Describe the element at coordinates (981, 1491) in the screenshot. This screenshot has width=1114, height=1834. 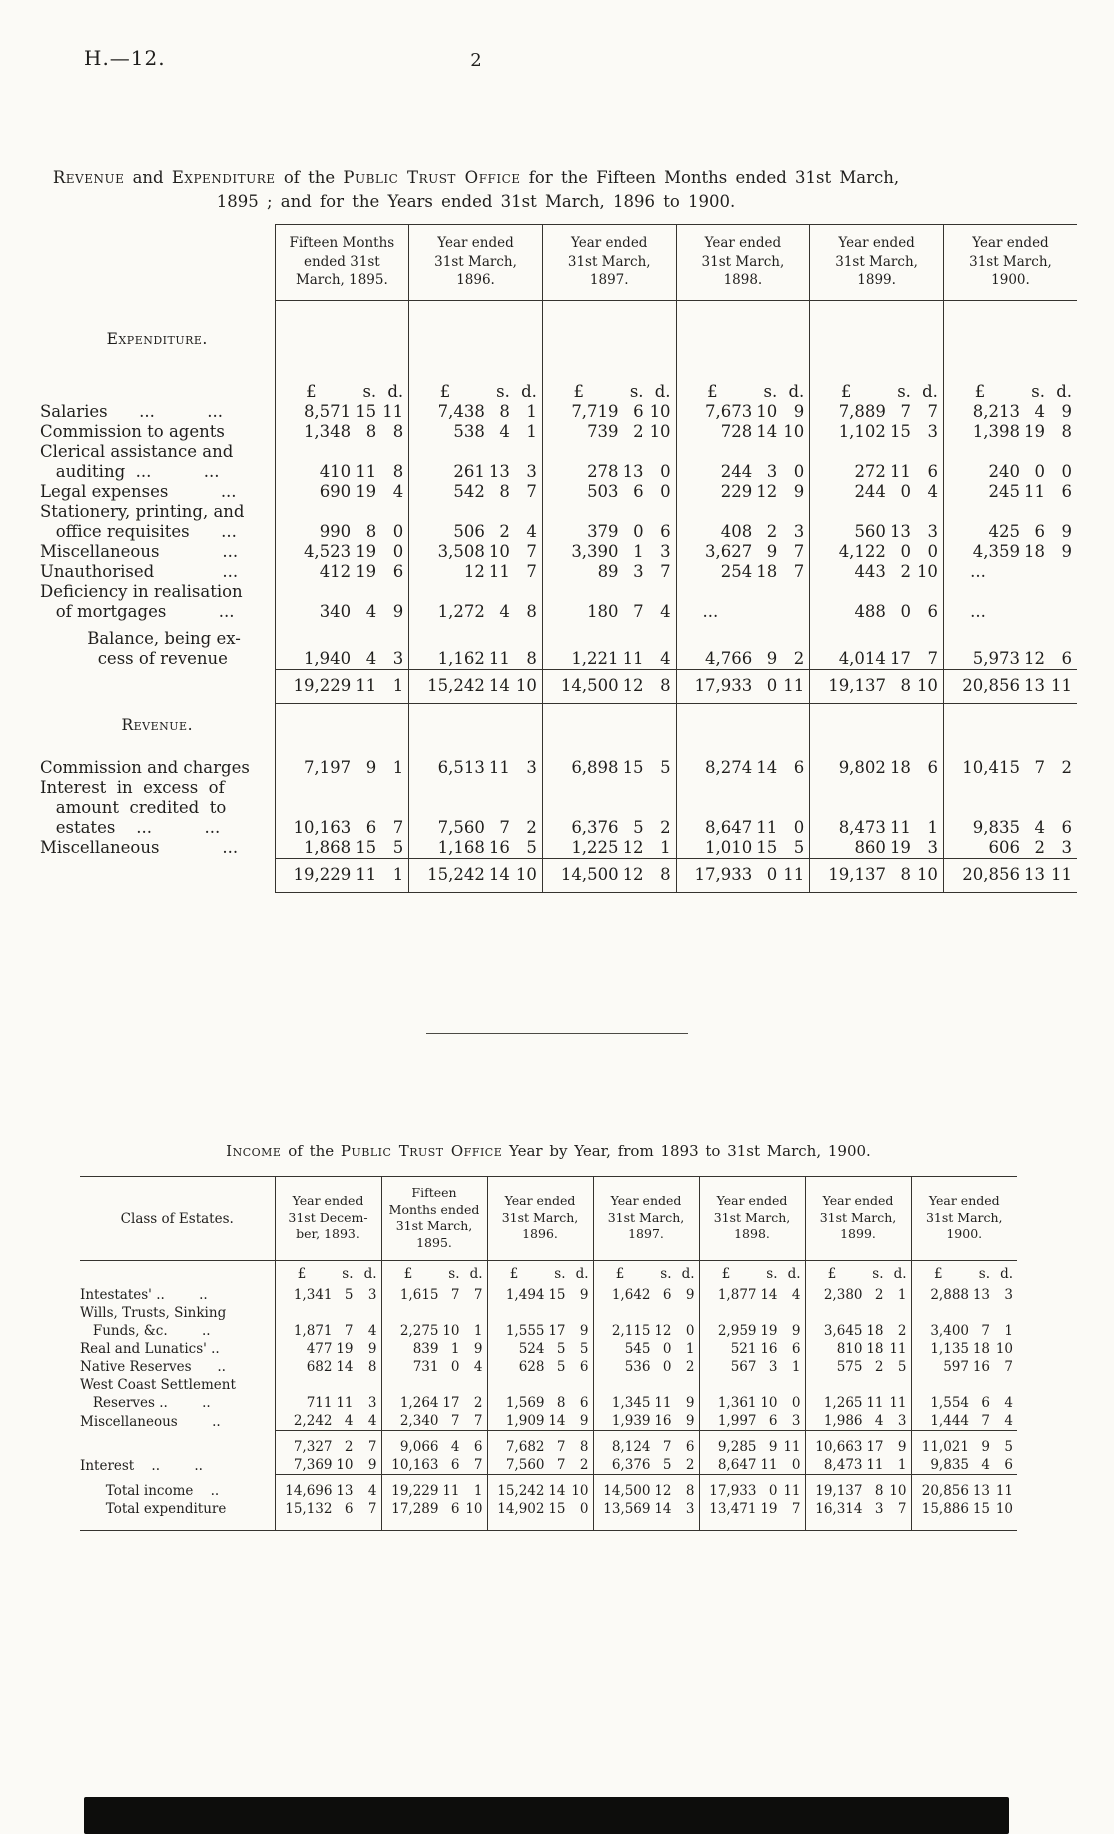
I see `shillings: 13` at that location.